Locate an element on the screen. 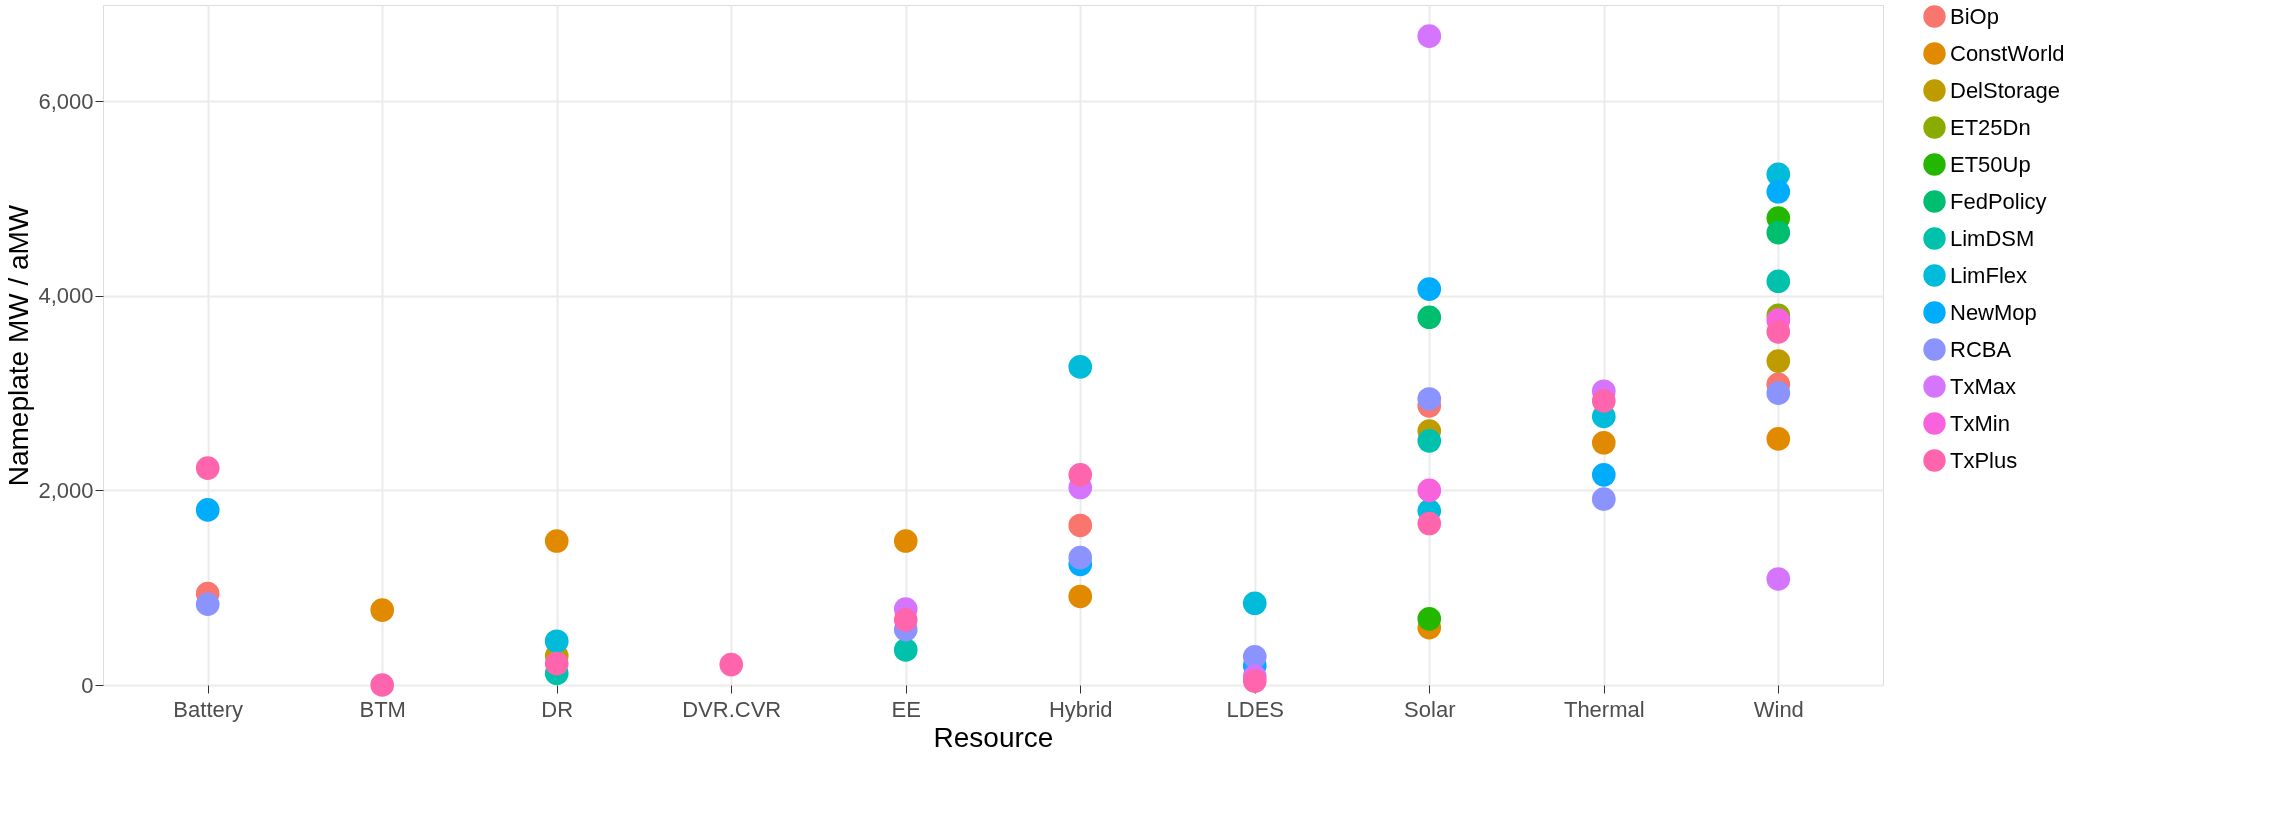  x-tick-label: Thermal is located at coordinates (1604, 709).